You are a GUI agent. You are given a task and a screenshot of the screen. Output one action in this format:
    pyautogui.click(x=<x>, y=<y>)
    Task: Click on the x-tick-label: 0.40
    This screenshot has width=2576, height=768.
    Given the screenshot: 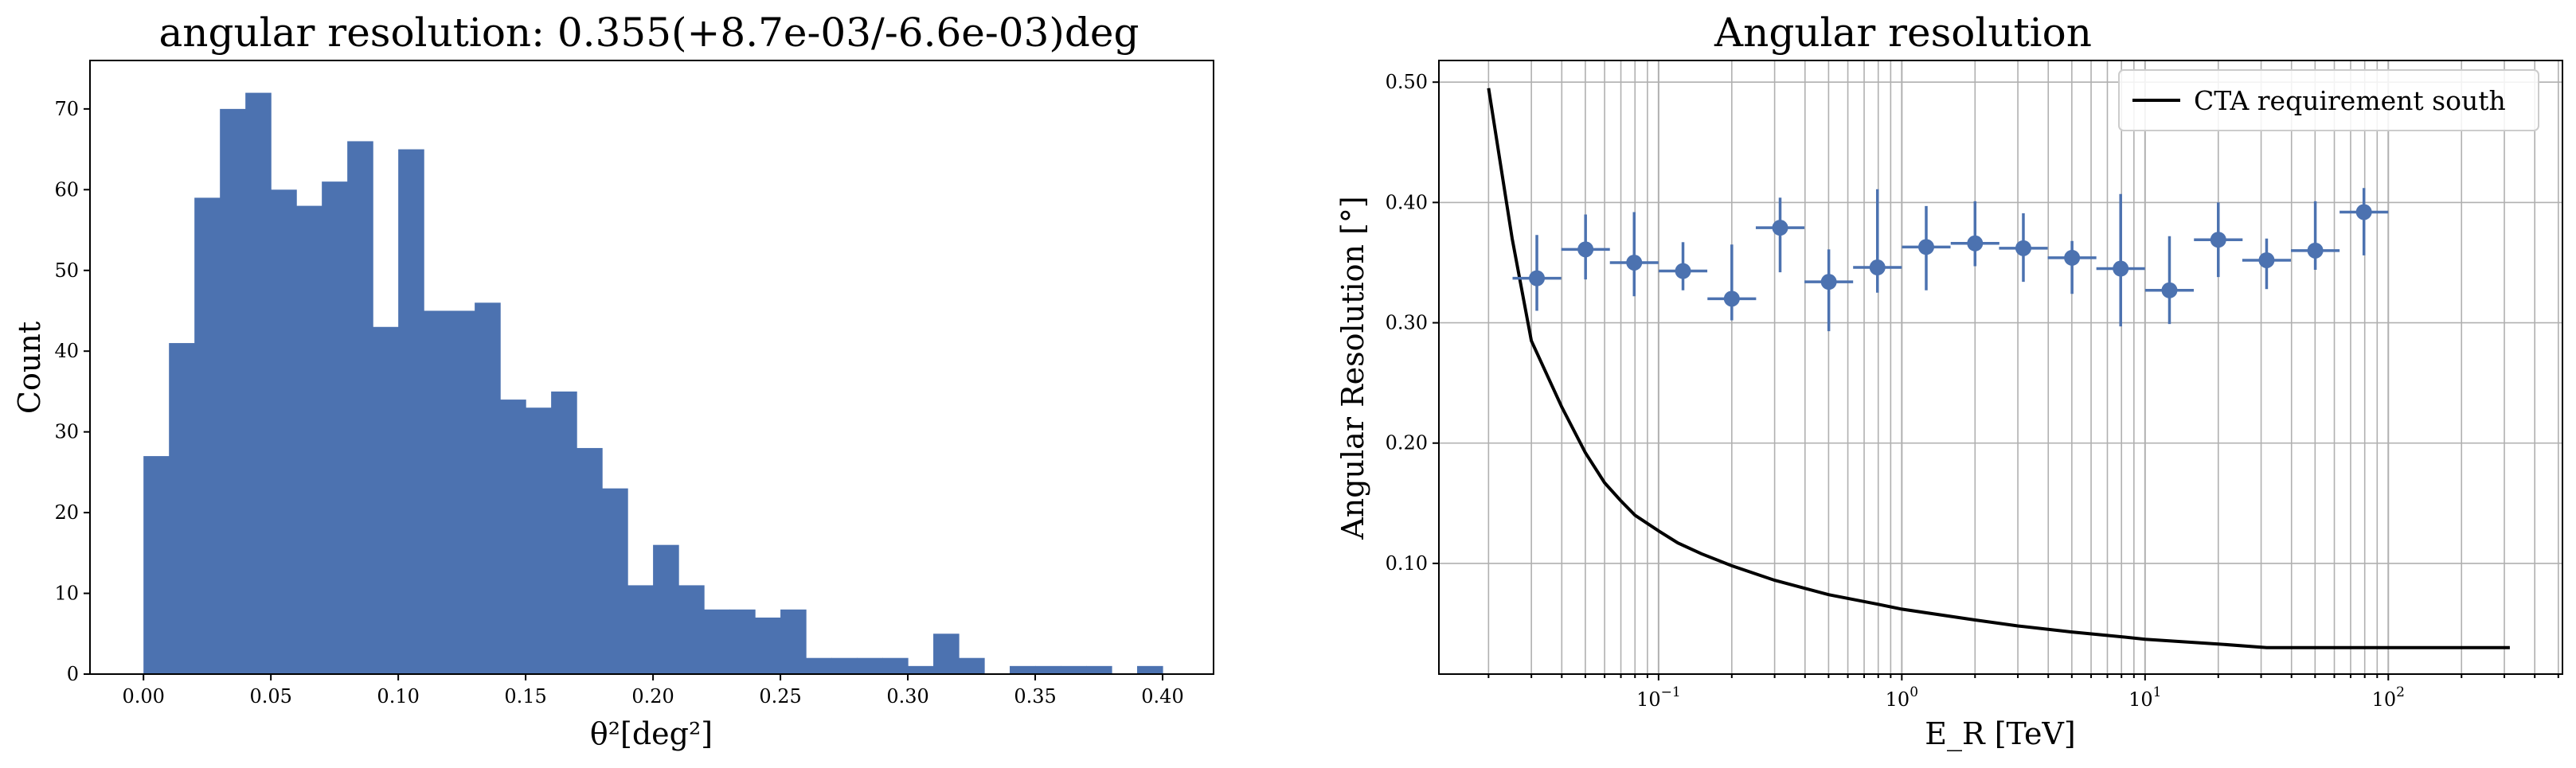 What is the action you would take?
    pyautogui.click(x=1162, y=696)
    